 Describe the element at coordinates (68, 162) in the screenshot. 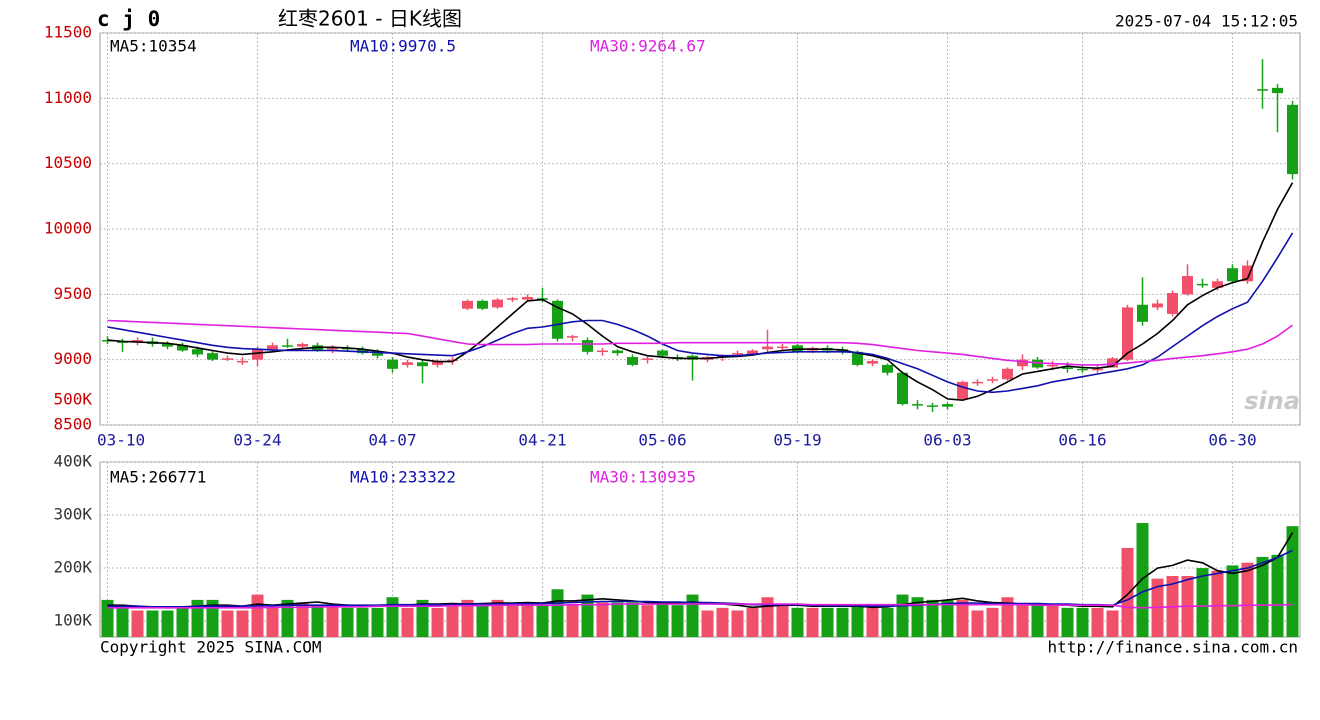

I see `y-tick-label: 10500` at that location.